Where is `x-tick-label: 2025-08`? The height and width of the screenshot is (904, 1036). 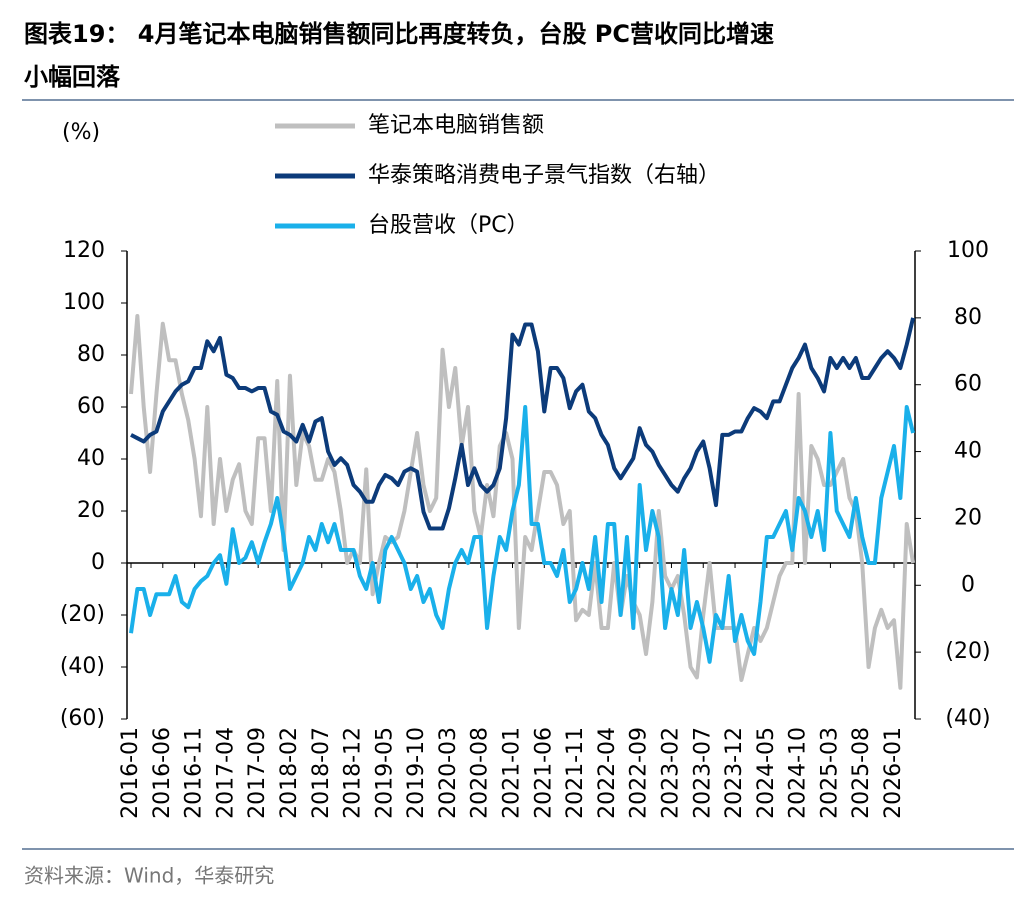
x-tick-label: 2025-08 is located at coordinates (861, 773).